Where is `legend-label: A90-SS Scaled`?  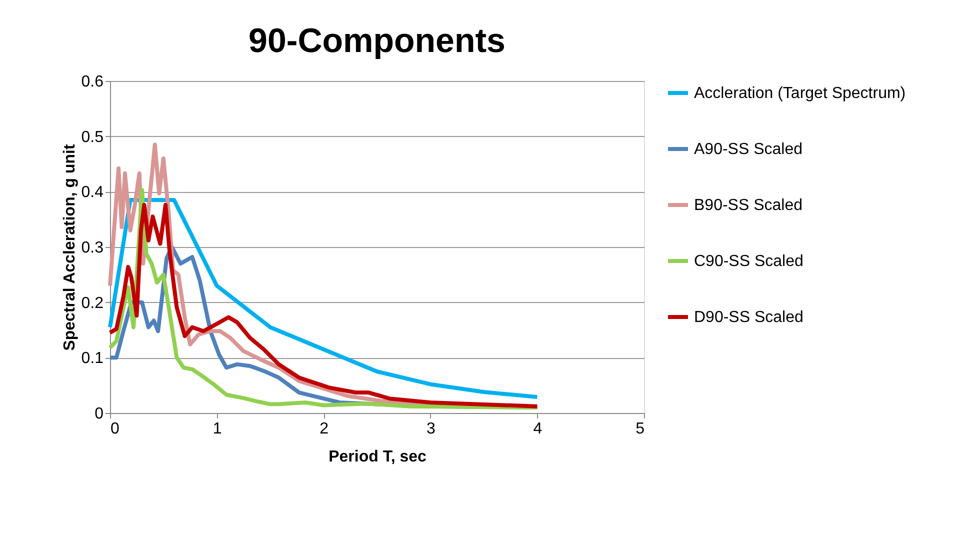 legend-label: A90-SS Scaled is located at coordinates (748, 149).